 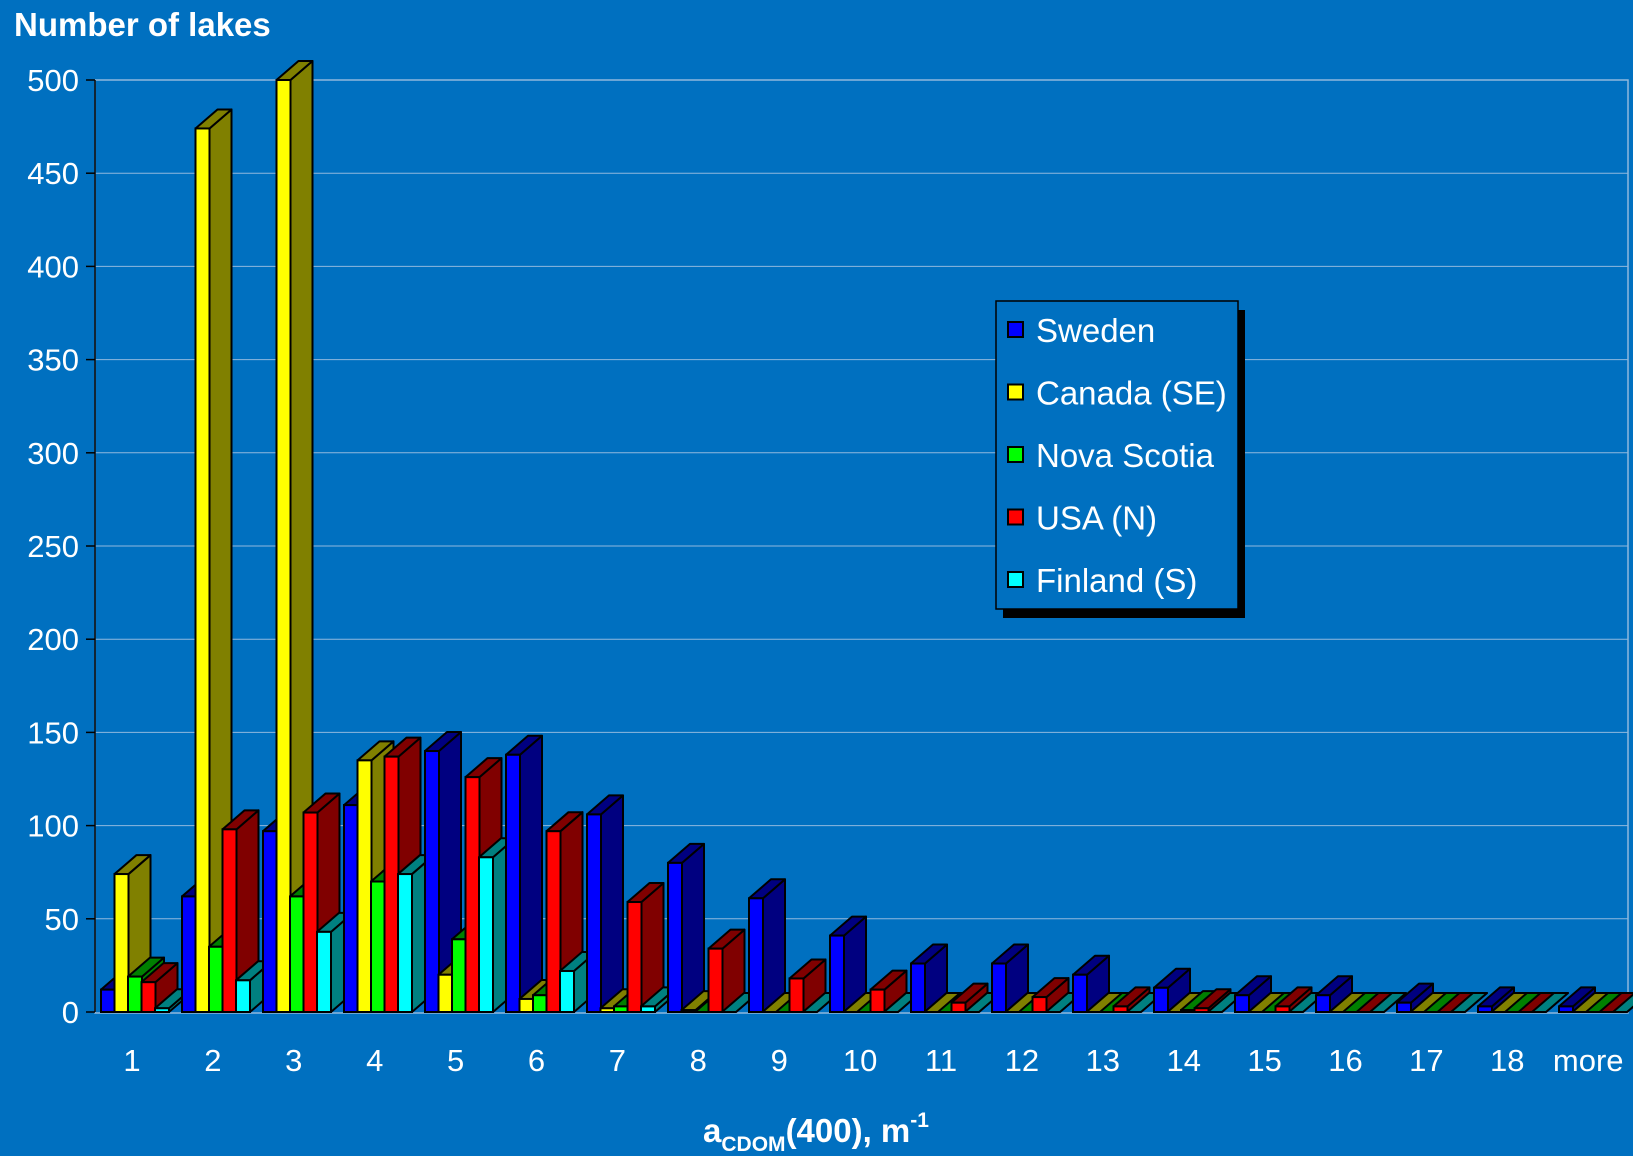 I want to click on x-axis-title: aCDOM(400), m-1, so click(x=816, y=1132).